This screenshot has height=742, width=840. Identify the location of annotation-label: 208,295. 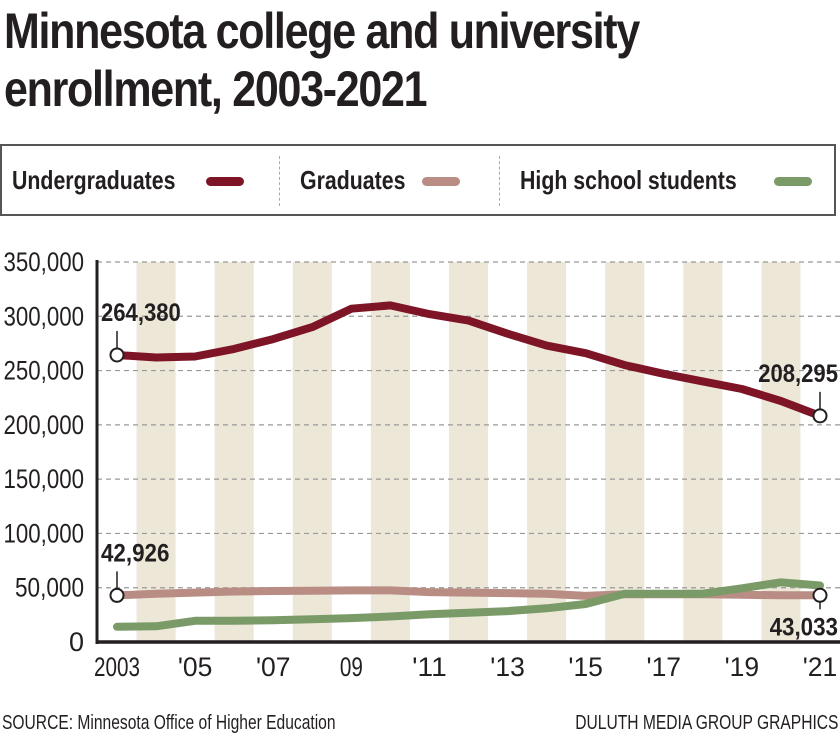
(798, 374).